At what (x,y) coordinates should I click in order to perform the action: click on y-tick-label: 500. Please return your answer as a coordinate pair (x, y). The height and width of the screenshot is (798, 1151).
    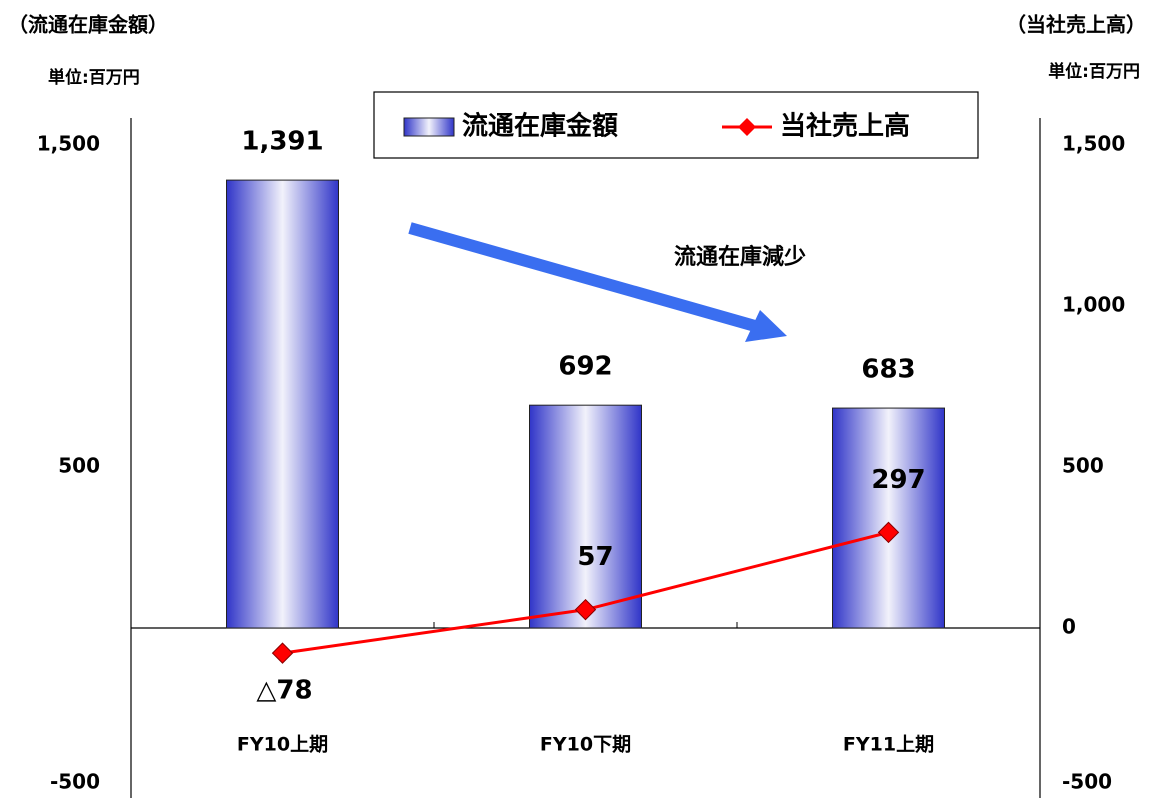
    Looking at the image, I should click on (79, 466).